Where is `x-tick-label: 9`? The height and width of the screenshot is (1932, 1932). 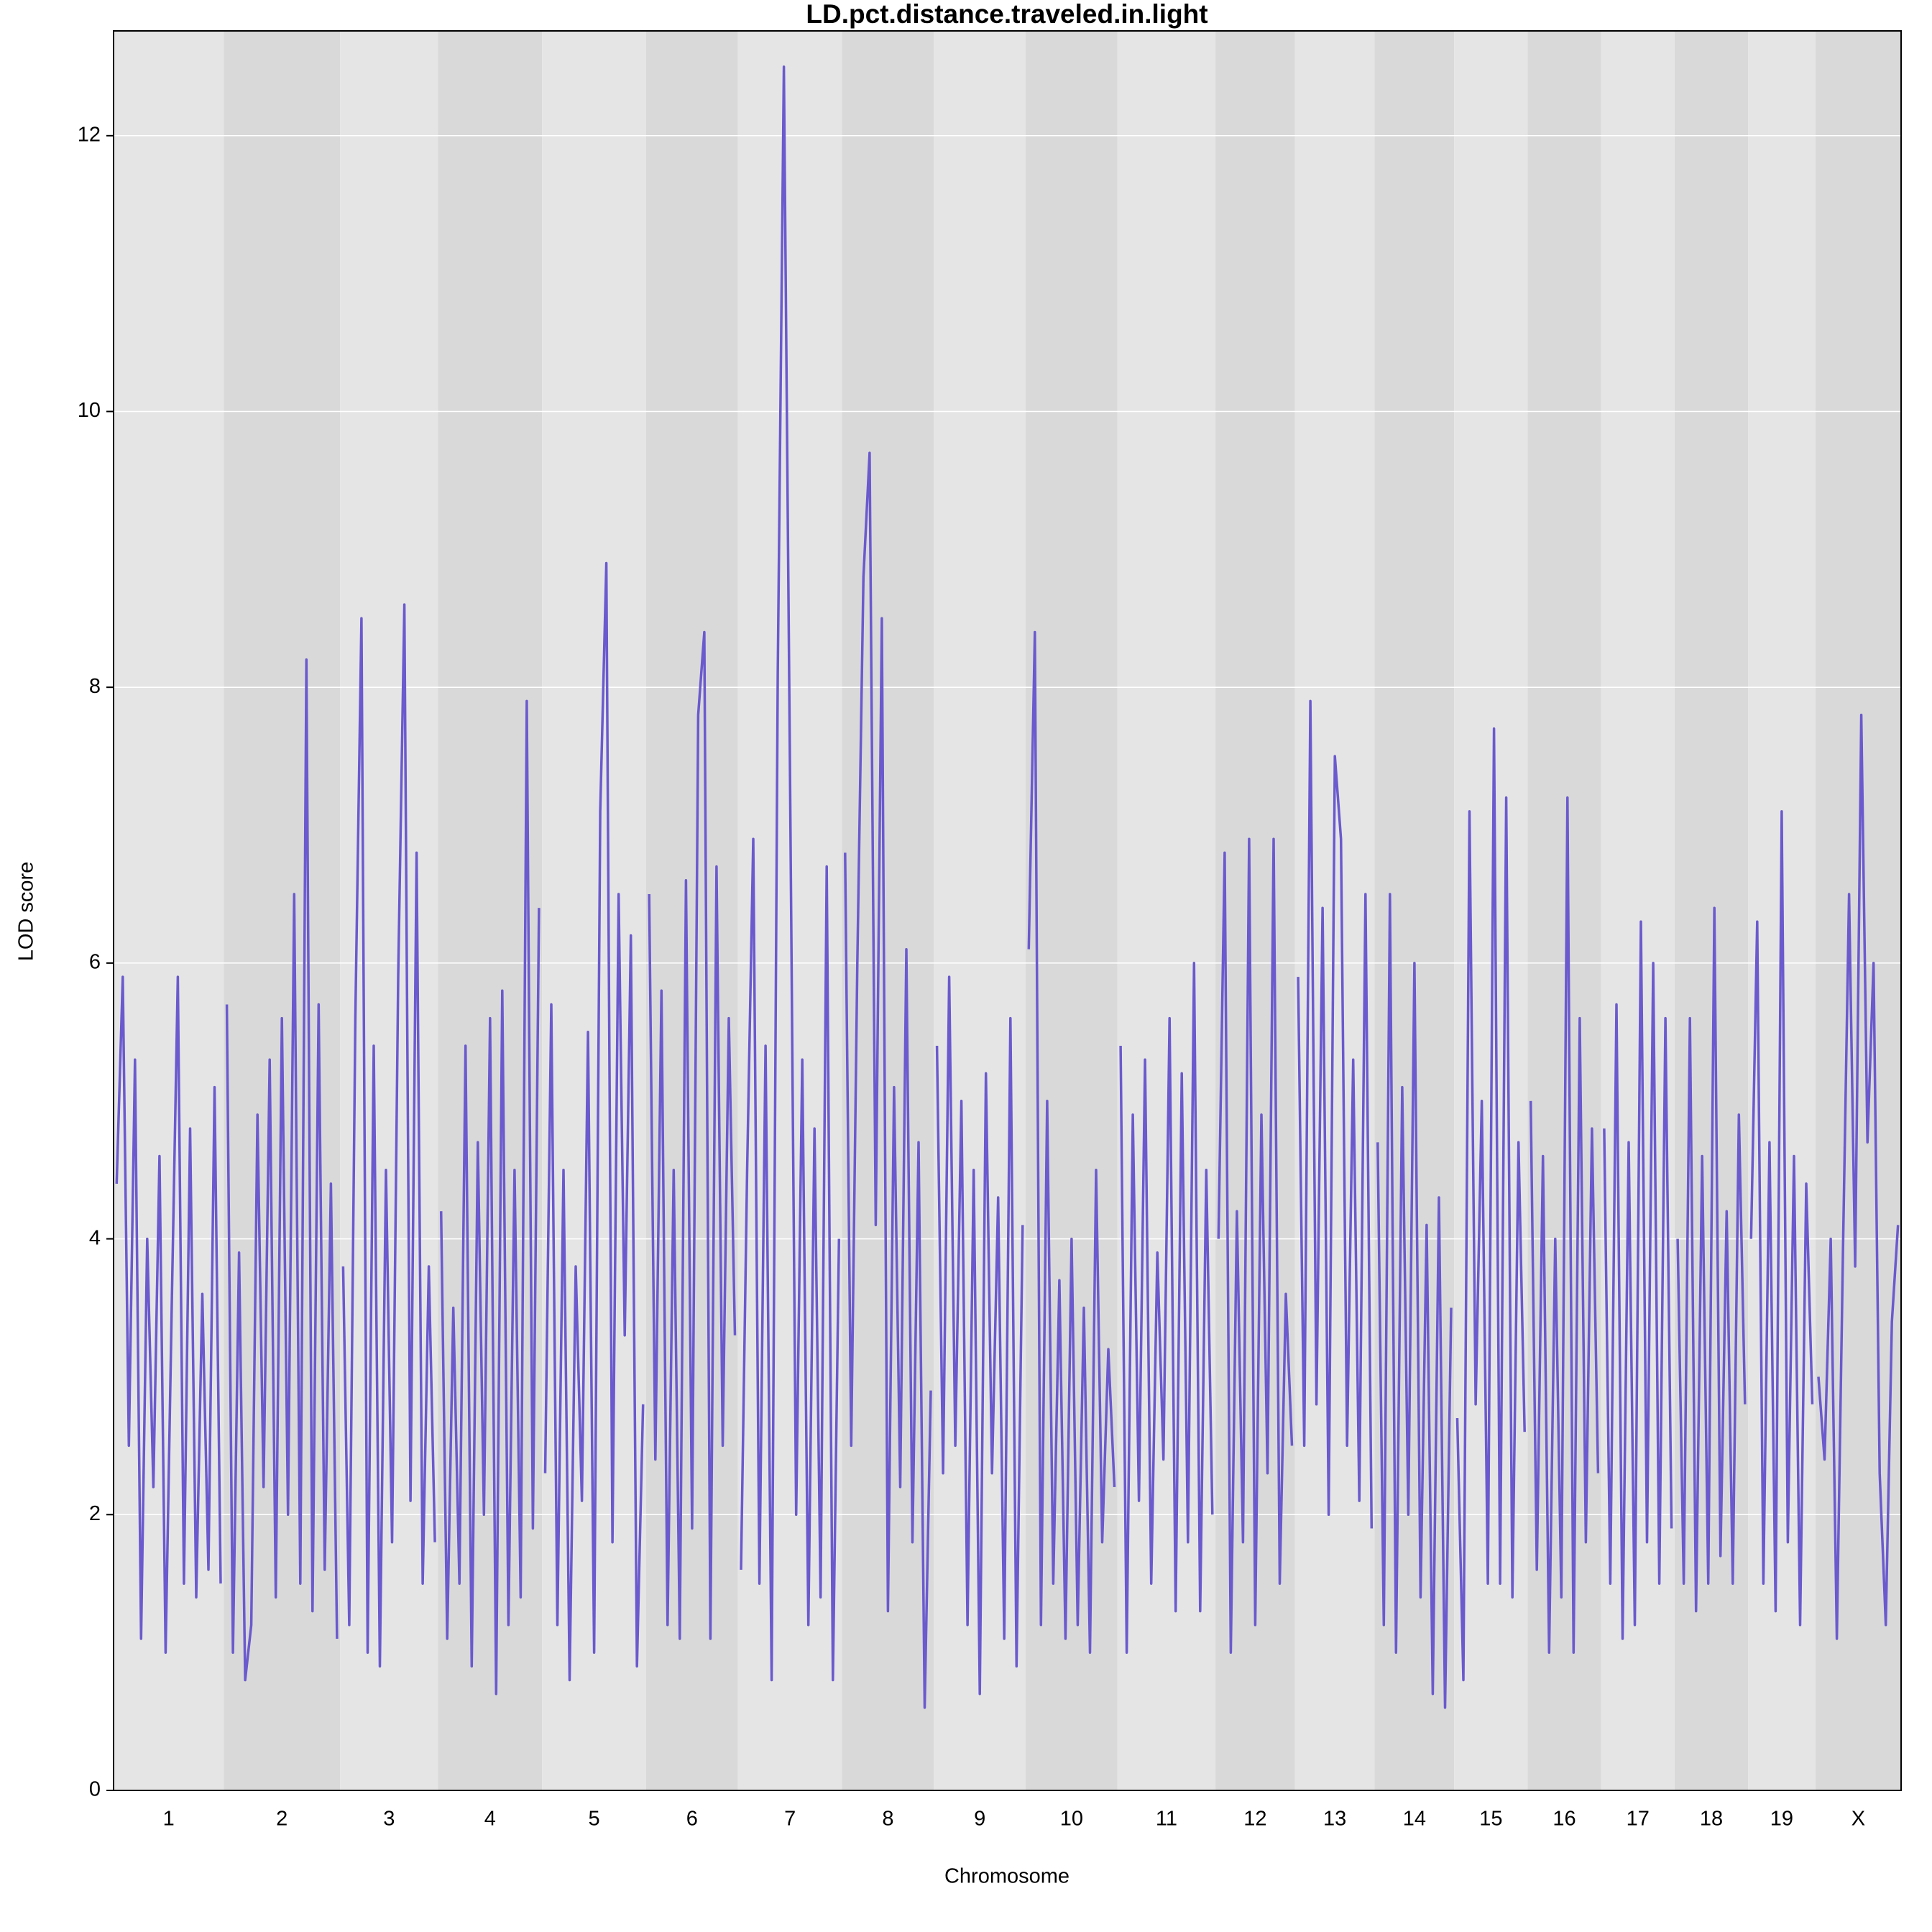 x-tick-label: 9 is located at coordinates (979, 1819).